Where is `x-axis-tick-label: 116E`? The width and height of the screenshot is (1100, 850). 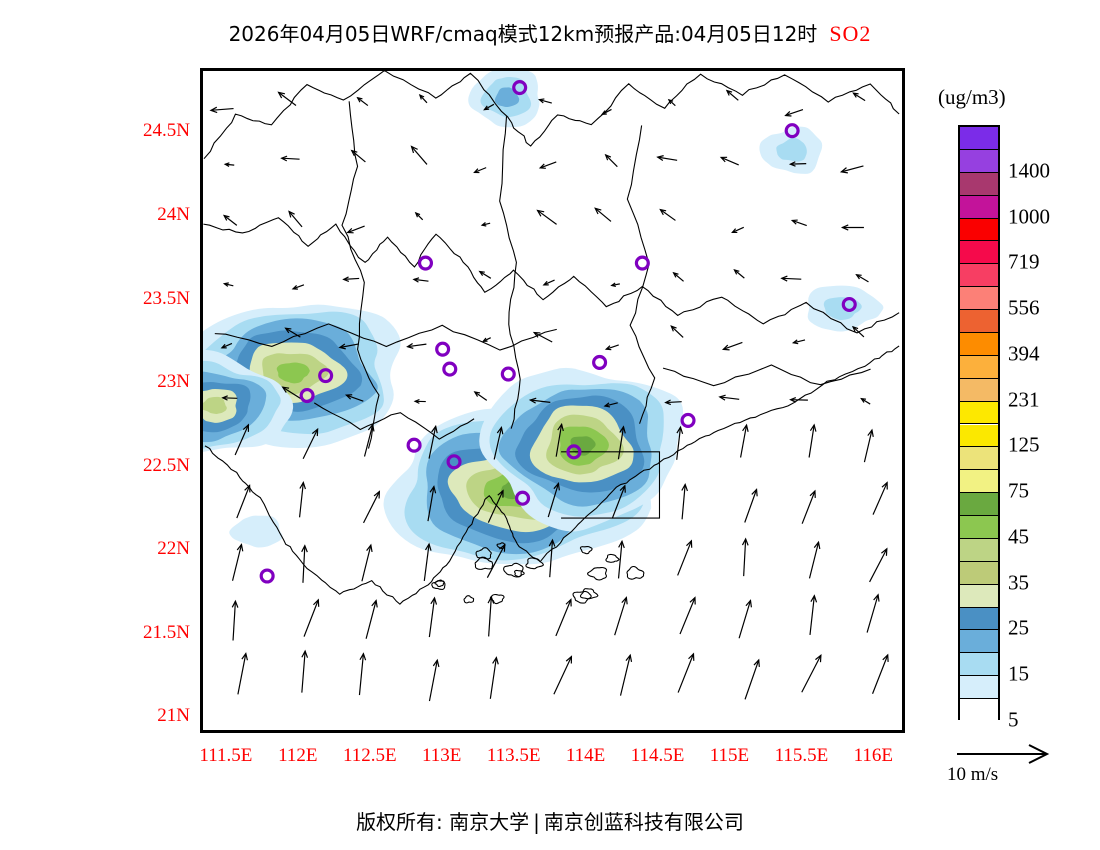 x-axis-tick-label: 116E is located at coordinates (873, 755).